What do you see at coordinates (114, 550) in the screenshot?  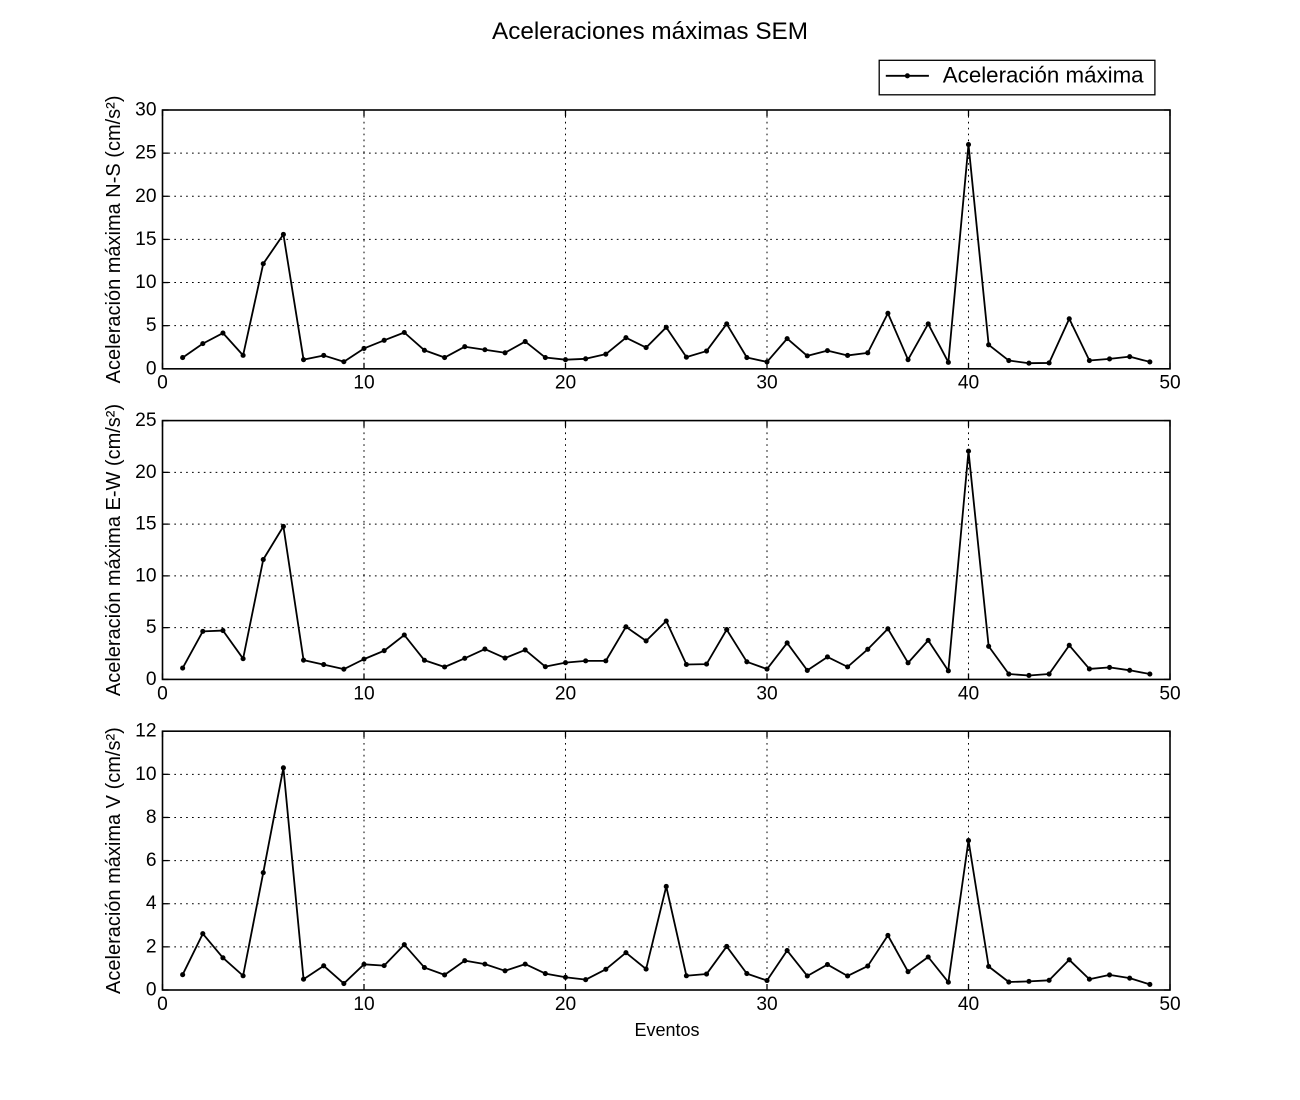 I see `svg-text: Aceleración máxima E-W (cm/s²)` at bounding box center [114, 550].